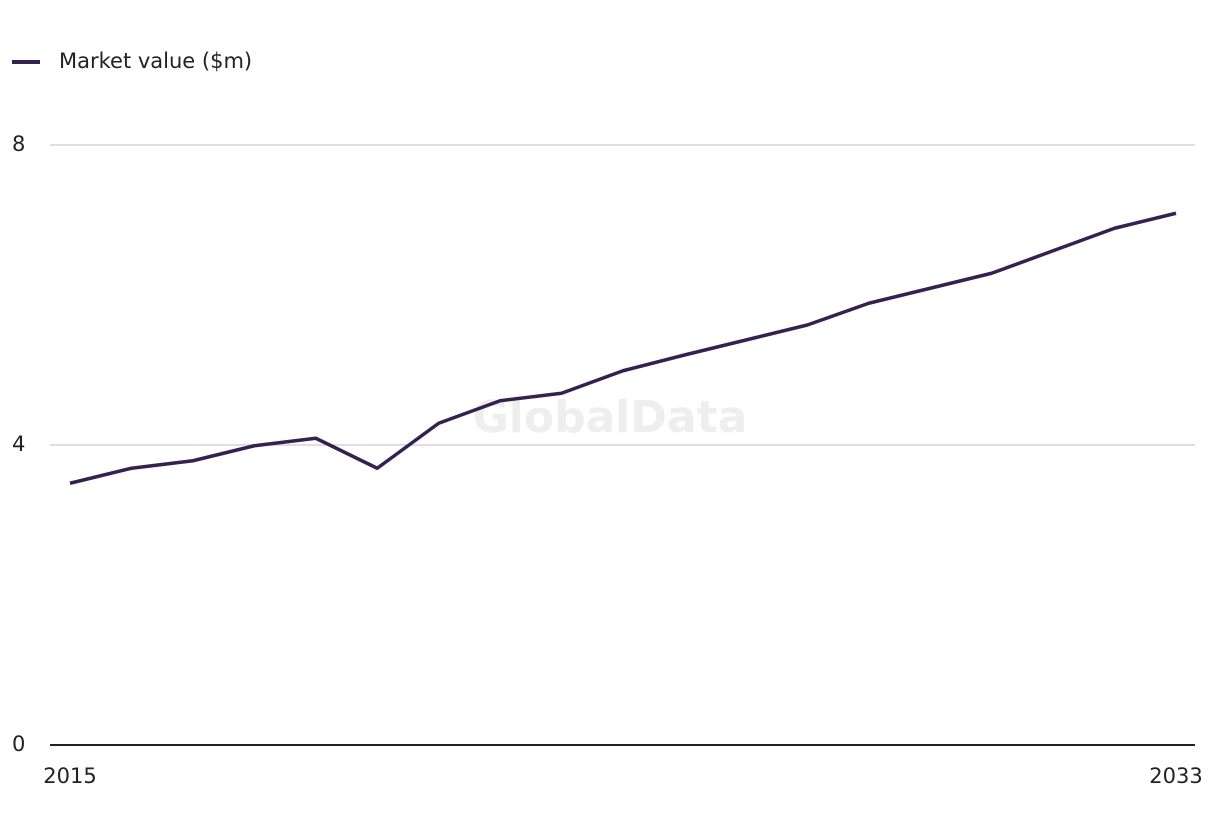 The height and width of the screenshot is (836, 1220). What do you see at coordinates (18, 144) in the screenshot?
I see `y-tick-label: 8` at bounding box center [18, 144].